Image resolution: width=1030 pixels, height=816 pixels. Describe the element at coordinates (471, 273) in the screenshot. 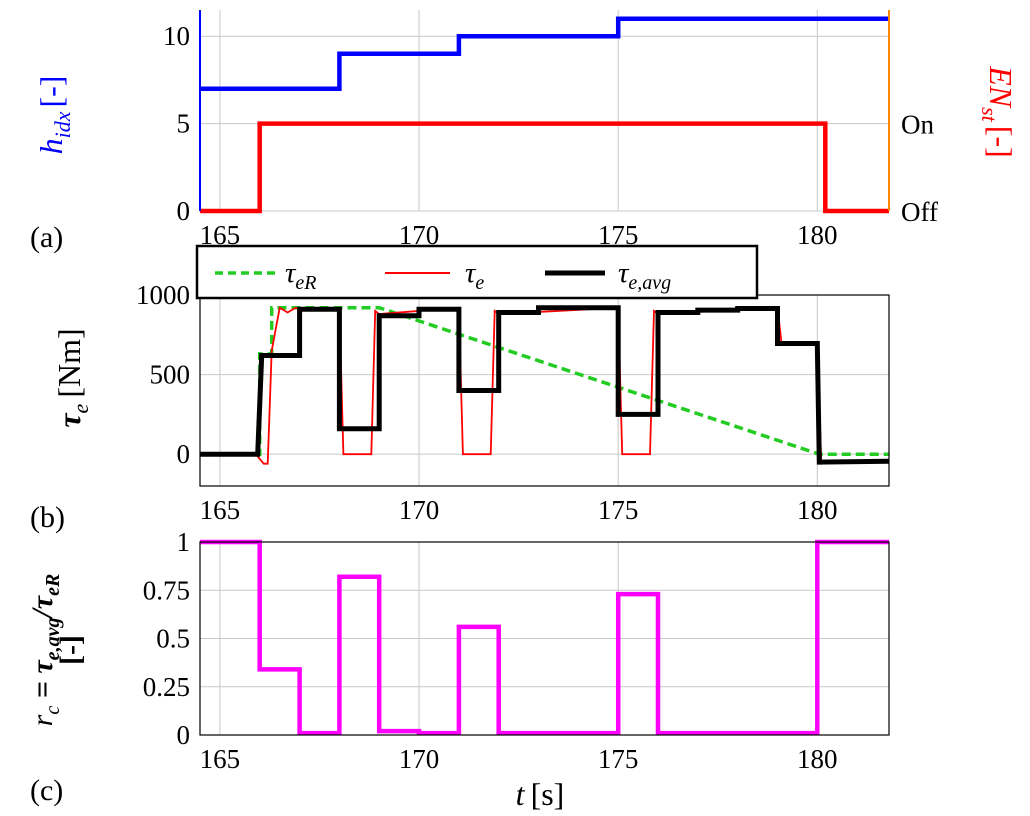

I see `legend-label-te-main: τ` at that location.